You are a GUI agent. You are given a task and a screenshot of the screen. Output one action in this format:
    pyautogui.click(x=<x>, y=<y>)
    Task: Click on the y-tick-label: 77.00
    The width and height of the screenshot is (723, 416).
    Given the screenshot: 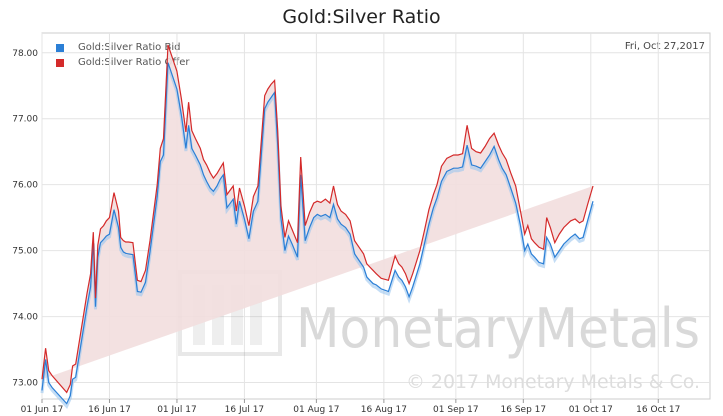 What is the action you would take?
    pyautogui.click(x=25, y=120)
    